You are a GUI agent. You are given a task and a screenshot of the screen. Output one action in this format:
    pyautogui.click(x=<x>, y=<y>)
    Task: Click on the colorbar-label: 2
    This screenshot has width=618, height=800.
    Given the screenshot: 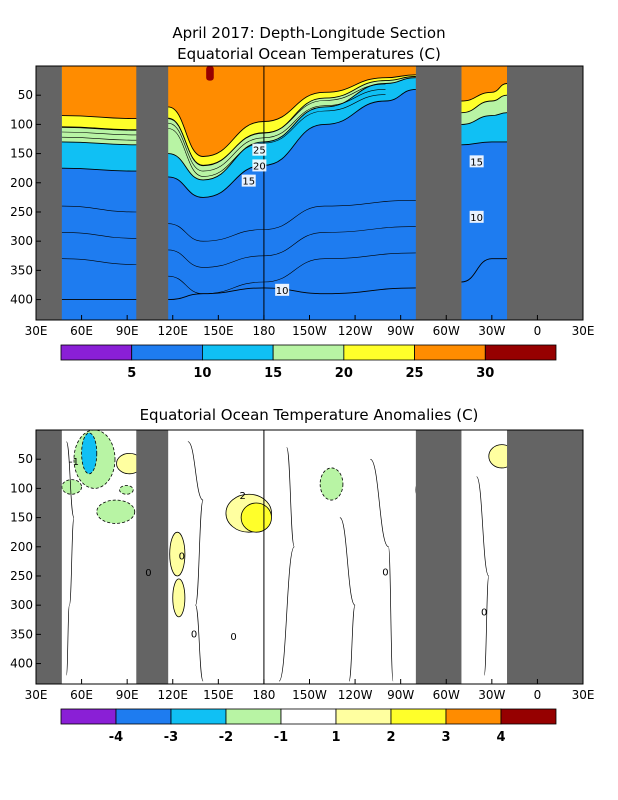 What is the action you would take?
    pyautogui.click(x=390, y=737)
    